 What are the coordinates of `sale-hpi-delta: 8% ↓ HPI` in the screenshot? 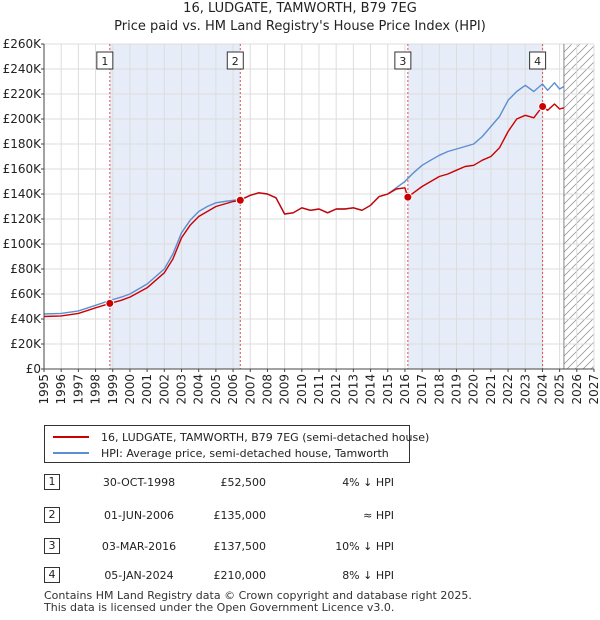 It's located at (368, 575).